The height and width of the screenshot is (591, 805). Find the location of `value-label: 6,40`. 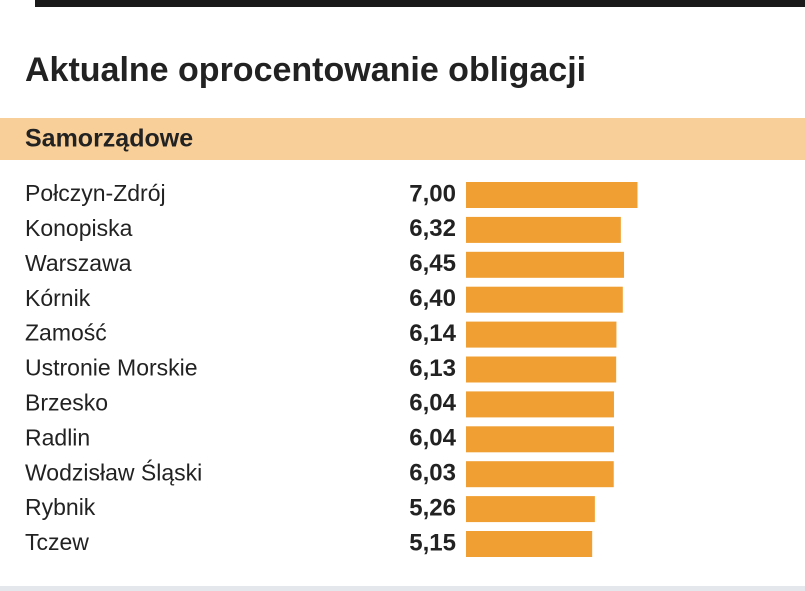

value-label: 6,40 is located at coordinates (432, 298).